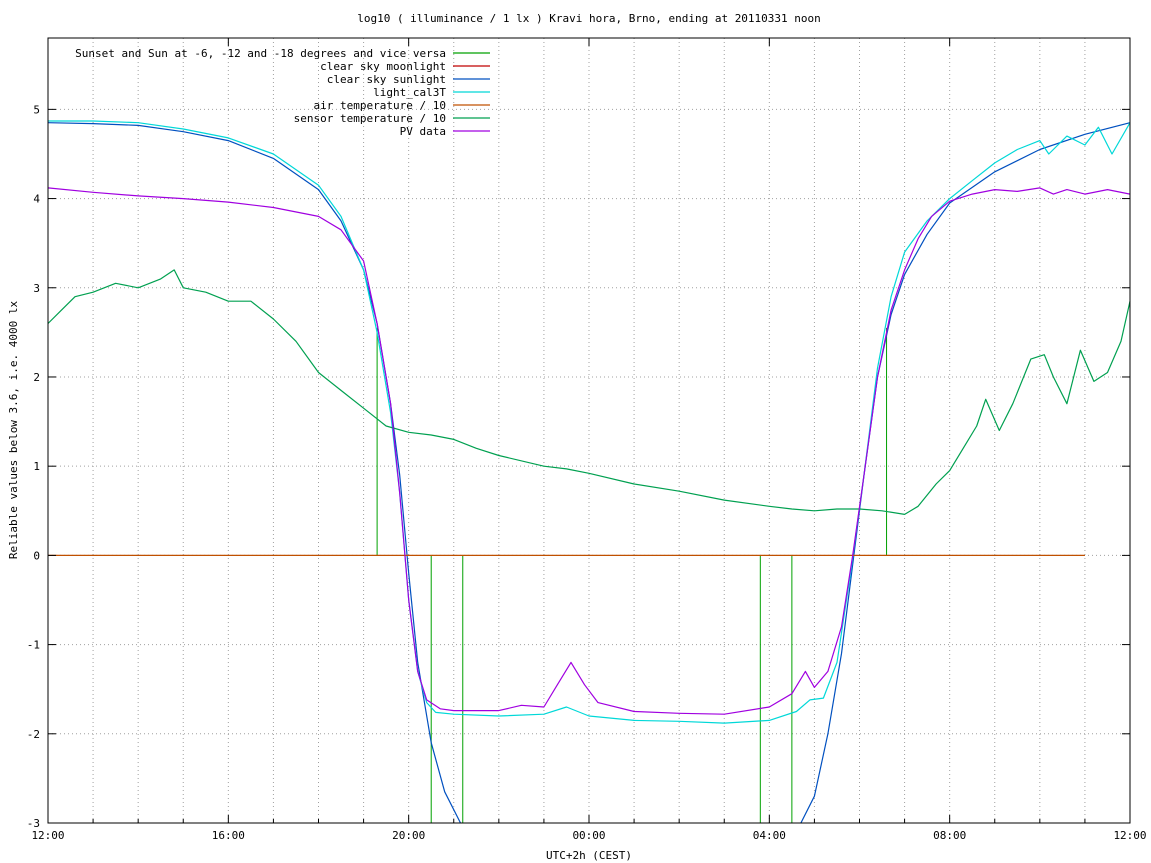 The image size is (1151, 863). What do you see at coordinates (36, 288) in the screenshot?
I see `y-tick-label: 3` at bounding box center [36, 288].